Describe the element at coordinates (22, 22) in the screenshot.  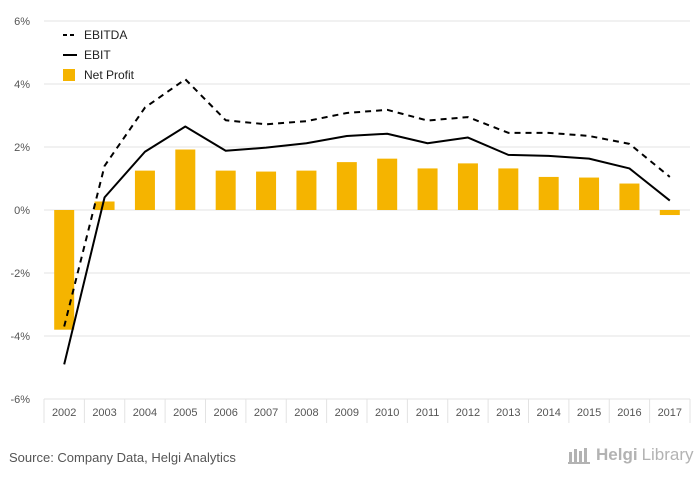
I see `y-tick-label: 6%` at that location.